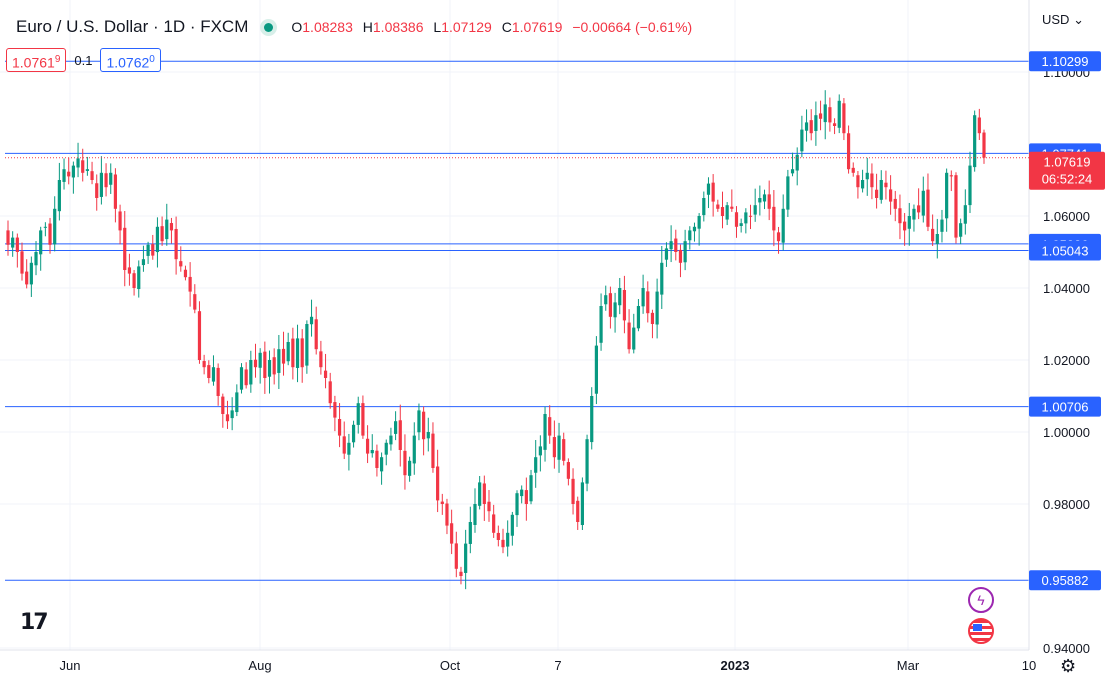 This screenshot has width=1113, height=687. What do you see at coordinates (548, 665) in the screenshot?
I see `time-axis: Jun Aug Oct 7 2023 Mar 10` at bounding box center [548, 665].